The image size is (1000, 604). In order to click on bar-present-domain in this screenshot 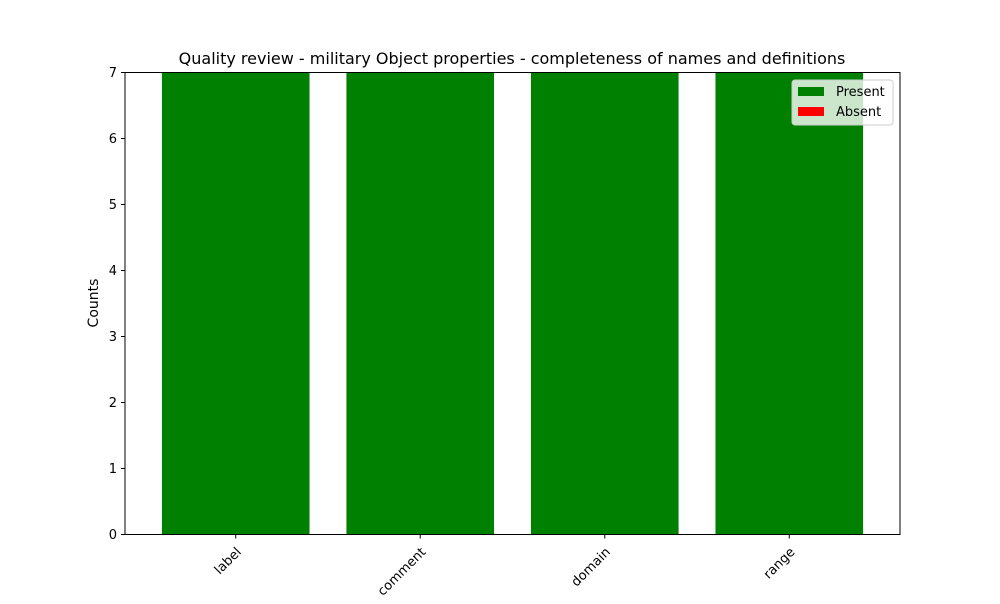, I will do `click(604, 303)`.